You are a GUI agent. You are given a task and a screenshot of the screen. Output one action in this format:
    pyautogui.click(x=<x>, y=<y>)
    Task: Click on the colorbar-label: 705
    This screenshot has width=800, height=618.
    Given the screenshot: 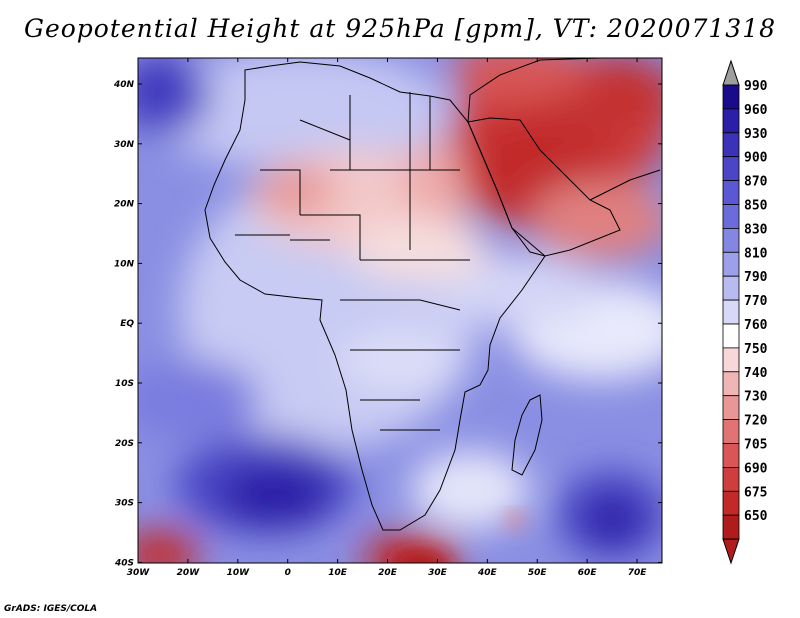 What is the action you would take?
    pyautogui.click(x=755, y=445)
    